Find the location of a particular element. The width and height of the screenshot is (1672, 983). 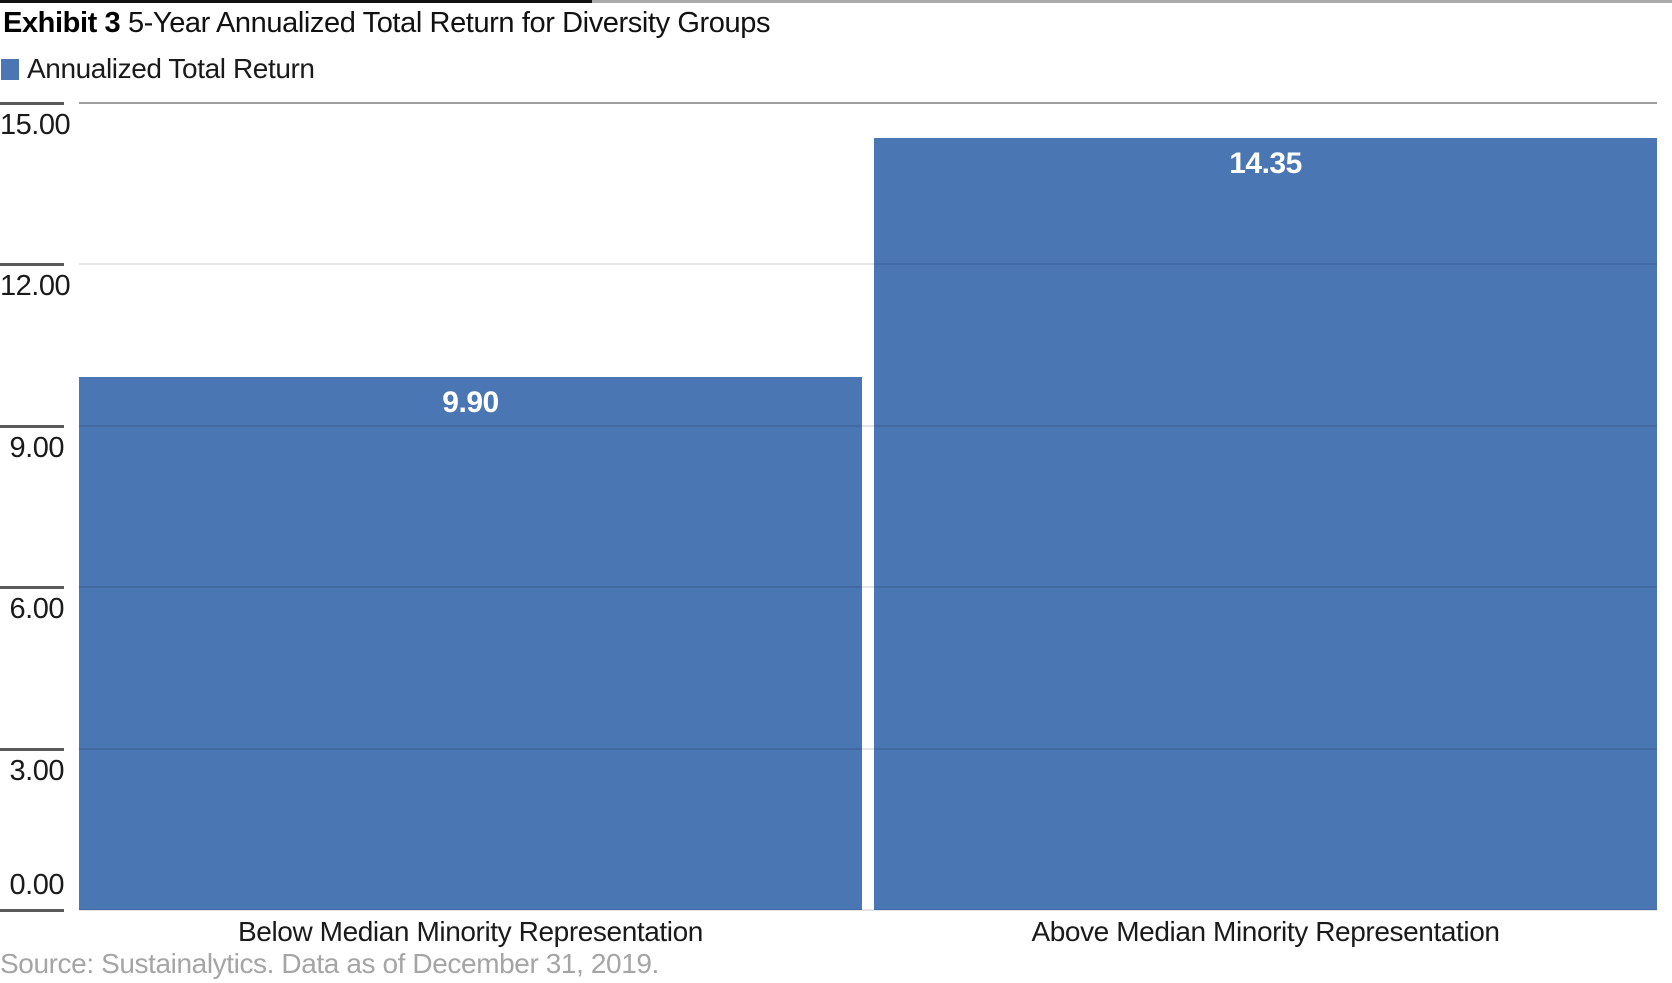

x-axis-category-label: Below Median Minority Representation is located at coordinates (470, 931).